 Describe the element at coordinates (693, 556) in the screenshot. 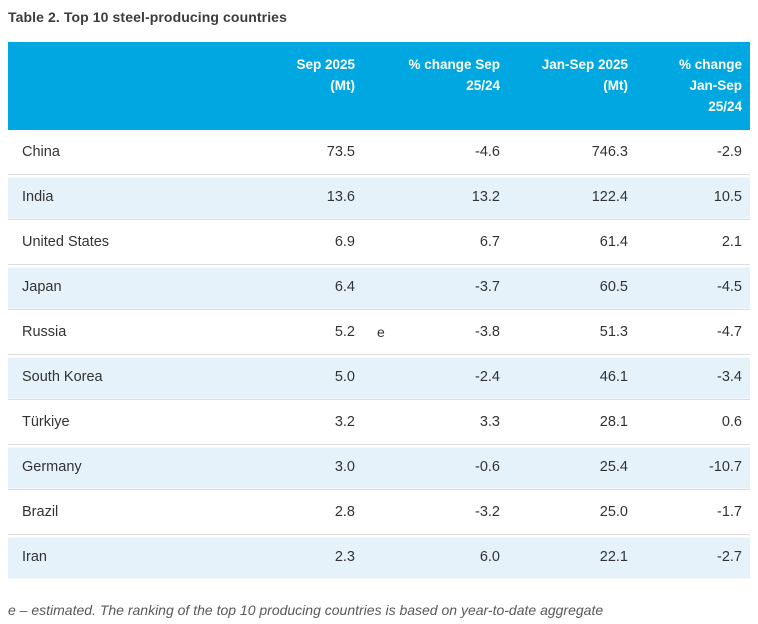

I see `chg-jansep-cell: -2.7` at that location.